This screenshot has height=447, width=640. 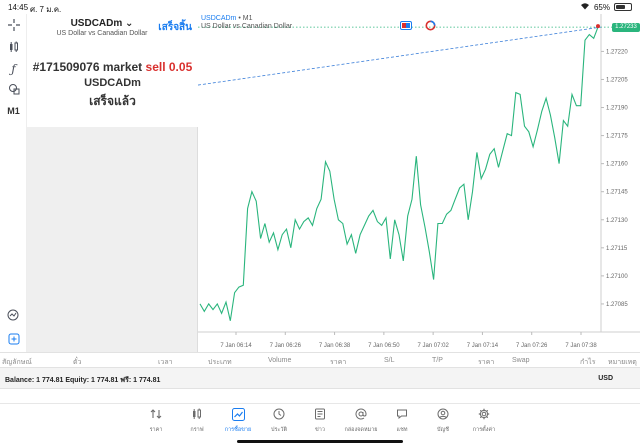 What do you see at coordinates (585, 7) in the screenshot?
I see `wifi-icon` at bounding box center [585, 7].